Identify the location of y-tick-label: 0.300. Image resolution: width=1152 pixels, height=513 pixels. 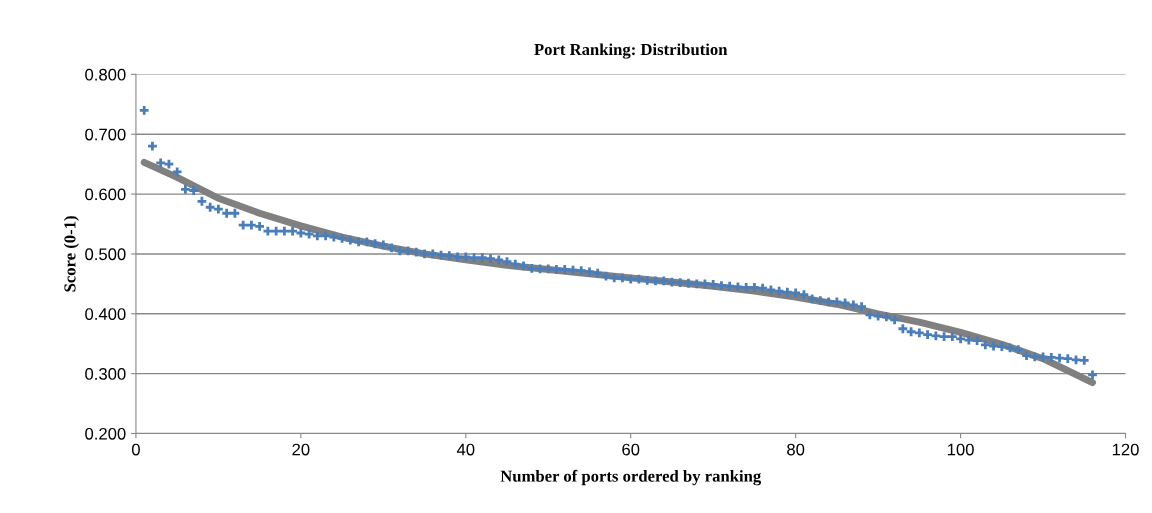
(105, 374).